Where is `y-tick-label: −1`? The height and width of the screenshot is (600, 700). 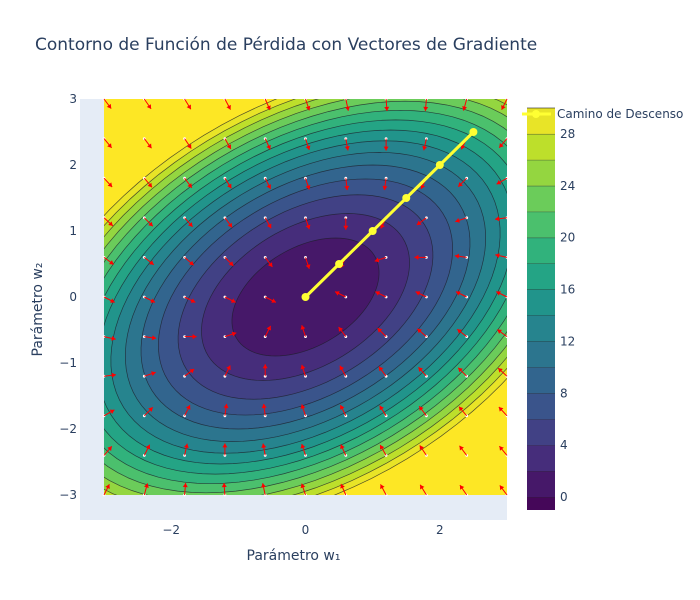
y-tick-label: −1 is located at coordinates (68, 363).